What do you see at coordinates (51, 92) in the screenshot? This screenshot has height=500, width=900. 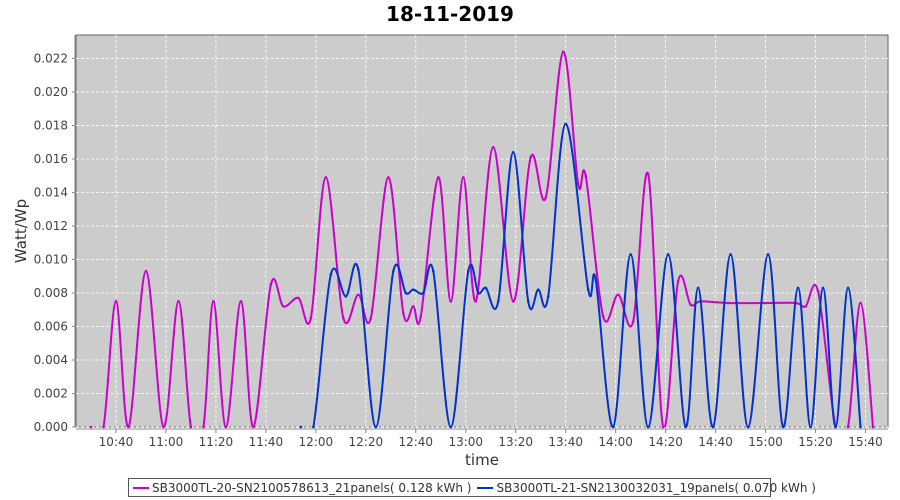 I see `y-tick-label: 0.020` at bounding box center [51, 92].